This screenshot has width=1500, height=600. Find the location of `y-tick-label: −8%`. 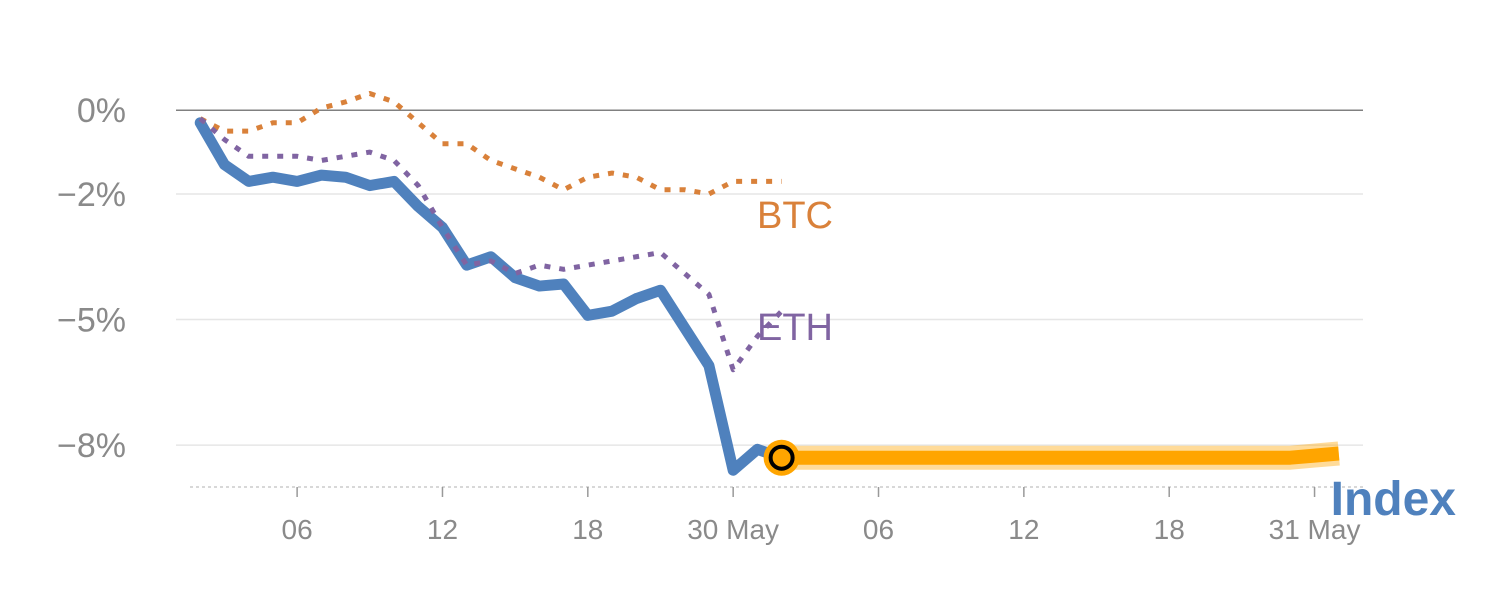

y-tick-label: −8% is located at coordinates (91, 446).